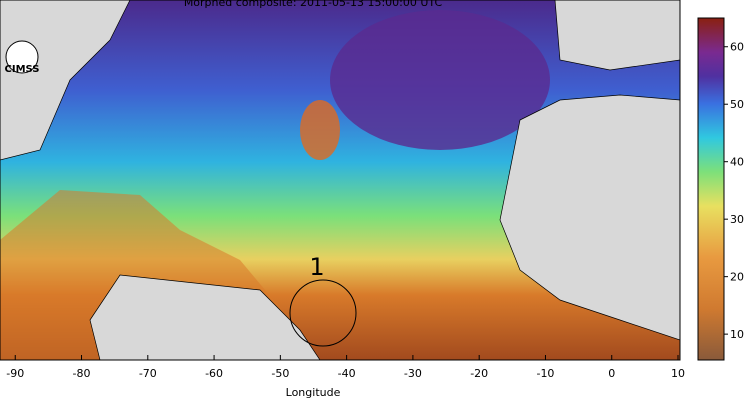 Image resolution: width=746 pixels, height=401 pixels. I want to click on x-tick-label: 0, so click(611, 373).